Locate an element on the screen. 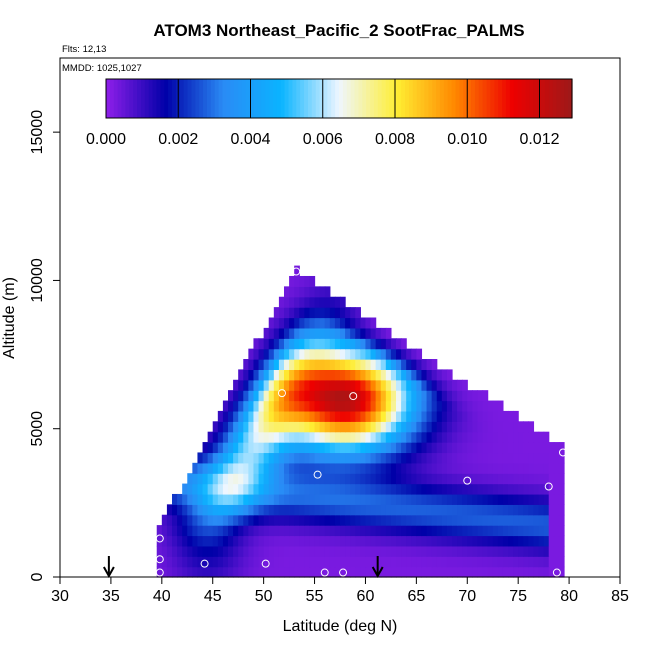 The width and height of the screenshot is (650, 650). data-point is located at coordinates (562, 452).